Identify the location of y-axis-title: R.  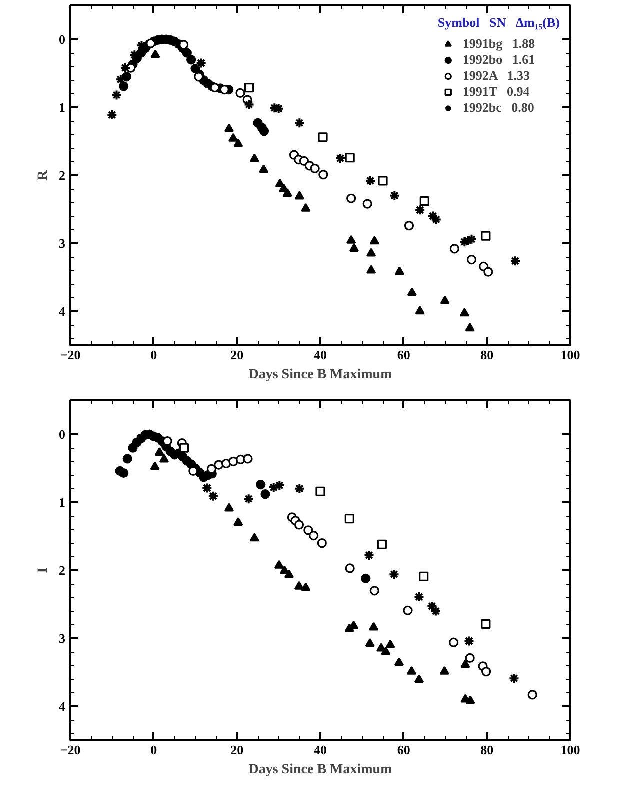
(43, 175).